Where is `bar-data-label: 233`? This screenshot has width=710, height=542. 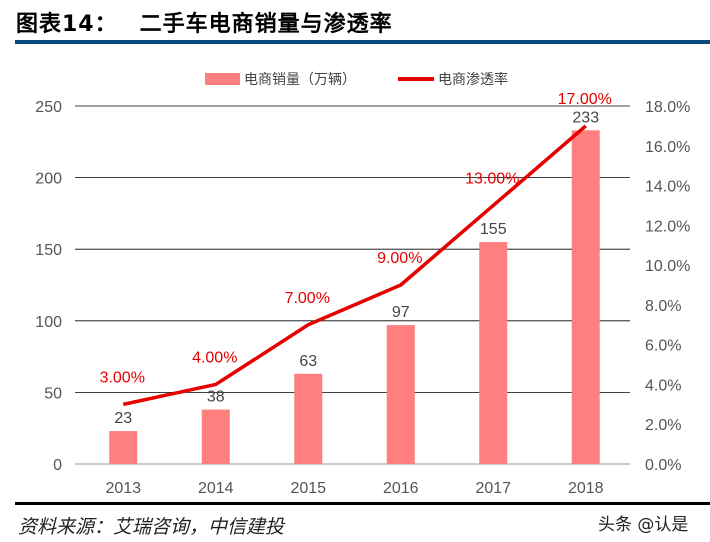 bar-data-label: 233 is located at coordinates (585, 117).